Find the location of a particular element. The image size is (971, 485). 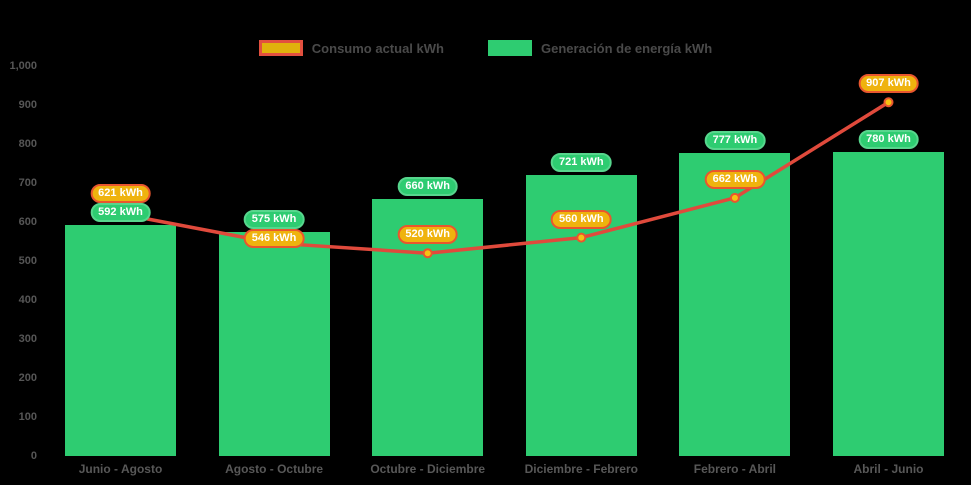

y-tick-label: 0 is located at coordinates (33, 455).